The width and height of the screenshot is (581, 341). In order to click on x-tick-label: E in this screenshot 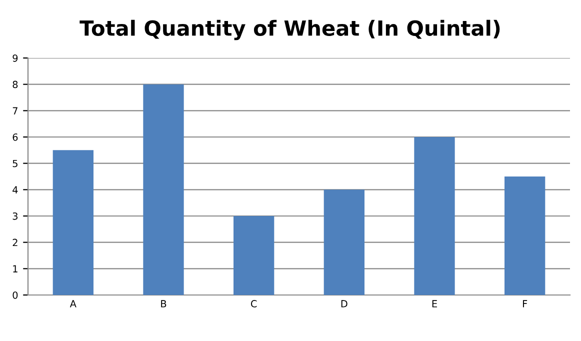, I will do `click(434, 304)`.